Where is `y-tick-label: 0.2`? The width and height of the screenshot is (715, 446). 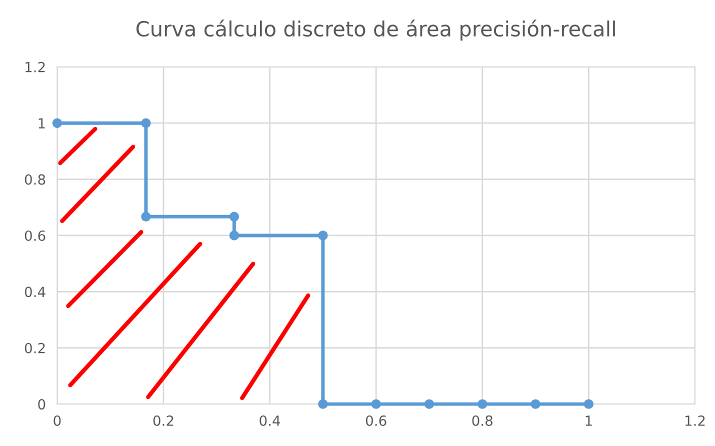 y-tick-label: 0.2 is located at coordinates (34, 348).